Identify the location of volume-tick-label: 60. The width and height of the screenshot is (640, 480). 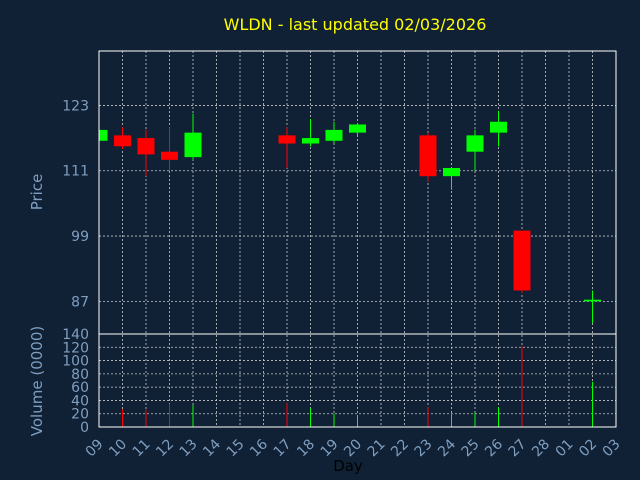
(80, 388).